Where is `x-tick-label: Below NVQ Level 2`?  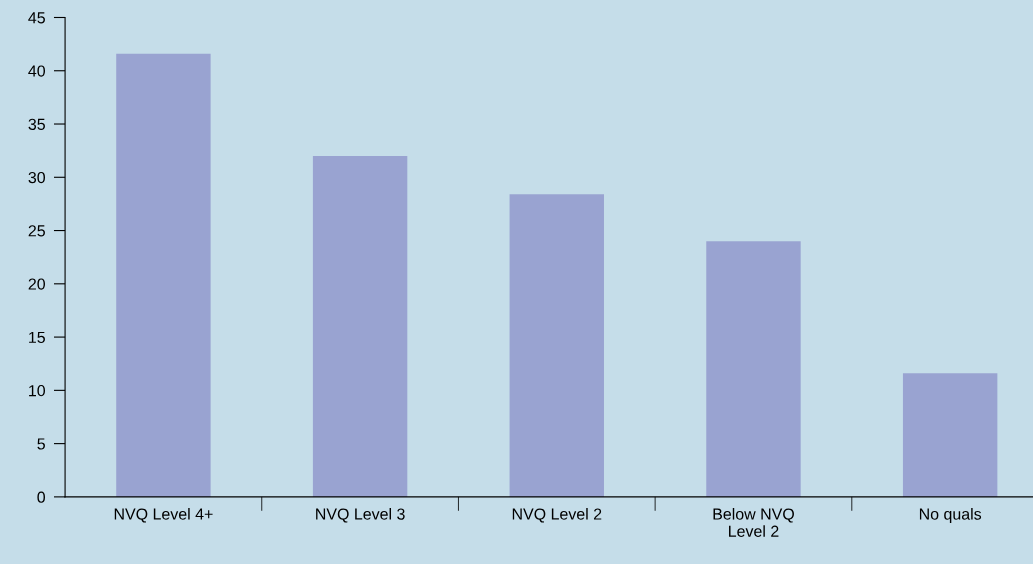
x-tick-label: Below NVQ Level 2 is located at coordinates (753, 522).